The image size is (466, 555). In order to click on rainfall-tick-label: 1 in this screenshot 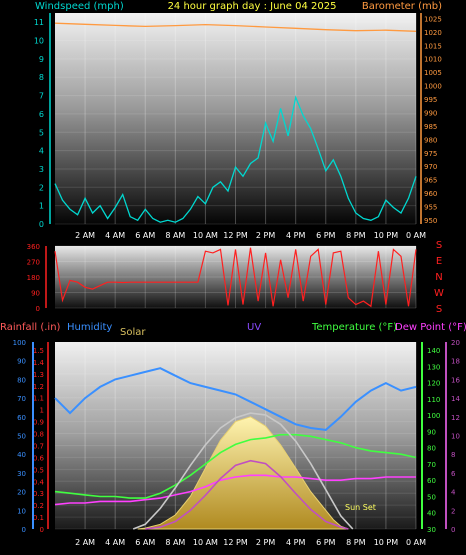, I will do `click(42, 411)`.